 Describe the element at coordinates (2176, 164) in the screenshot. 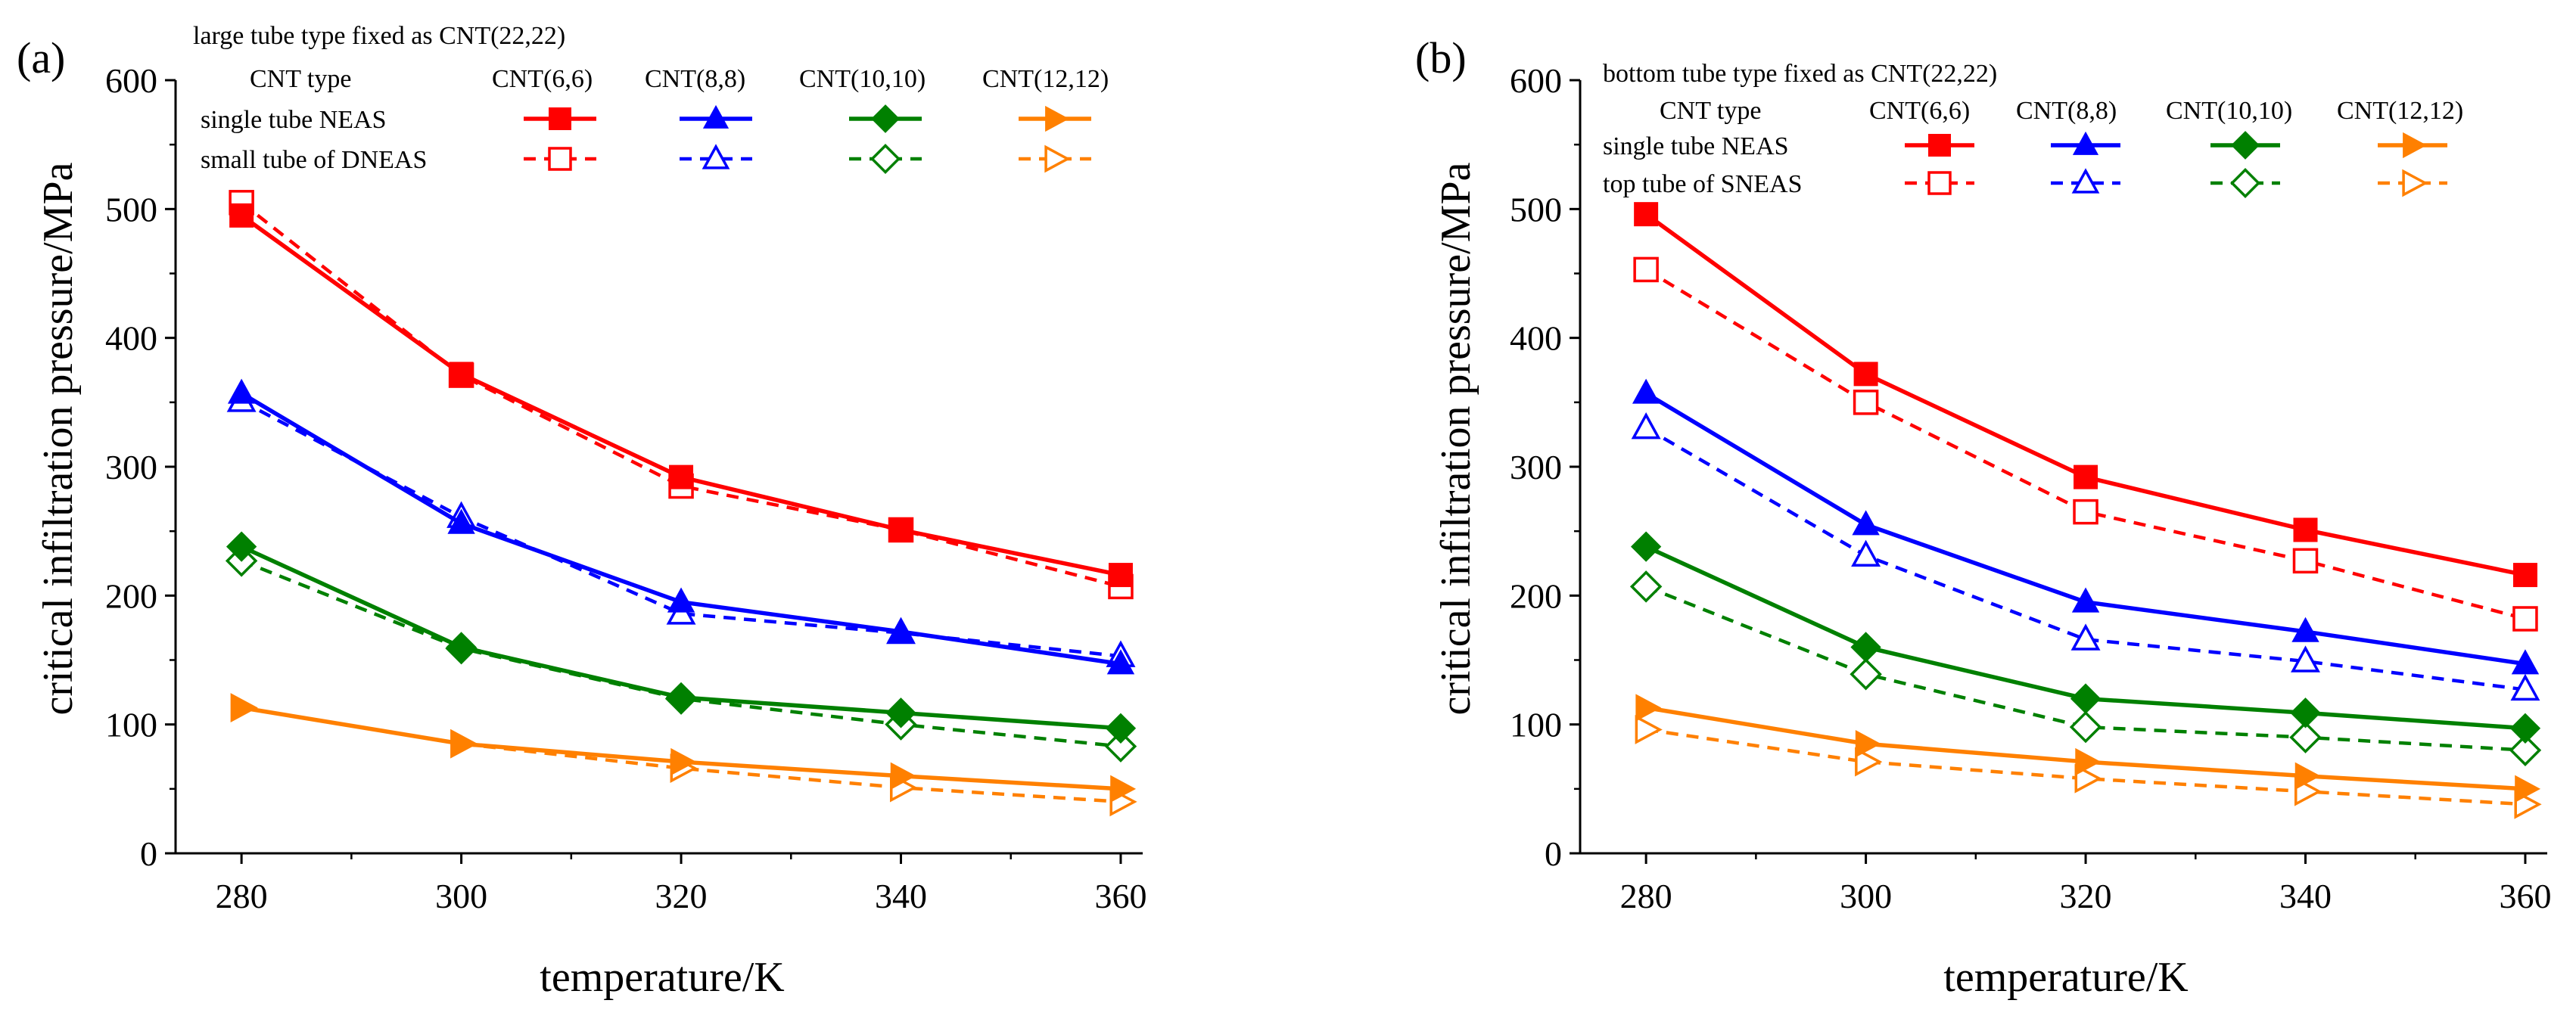

I see `legend-b-swatches` at that location.